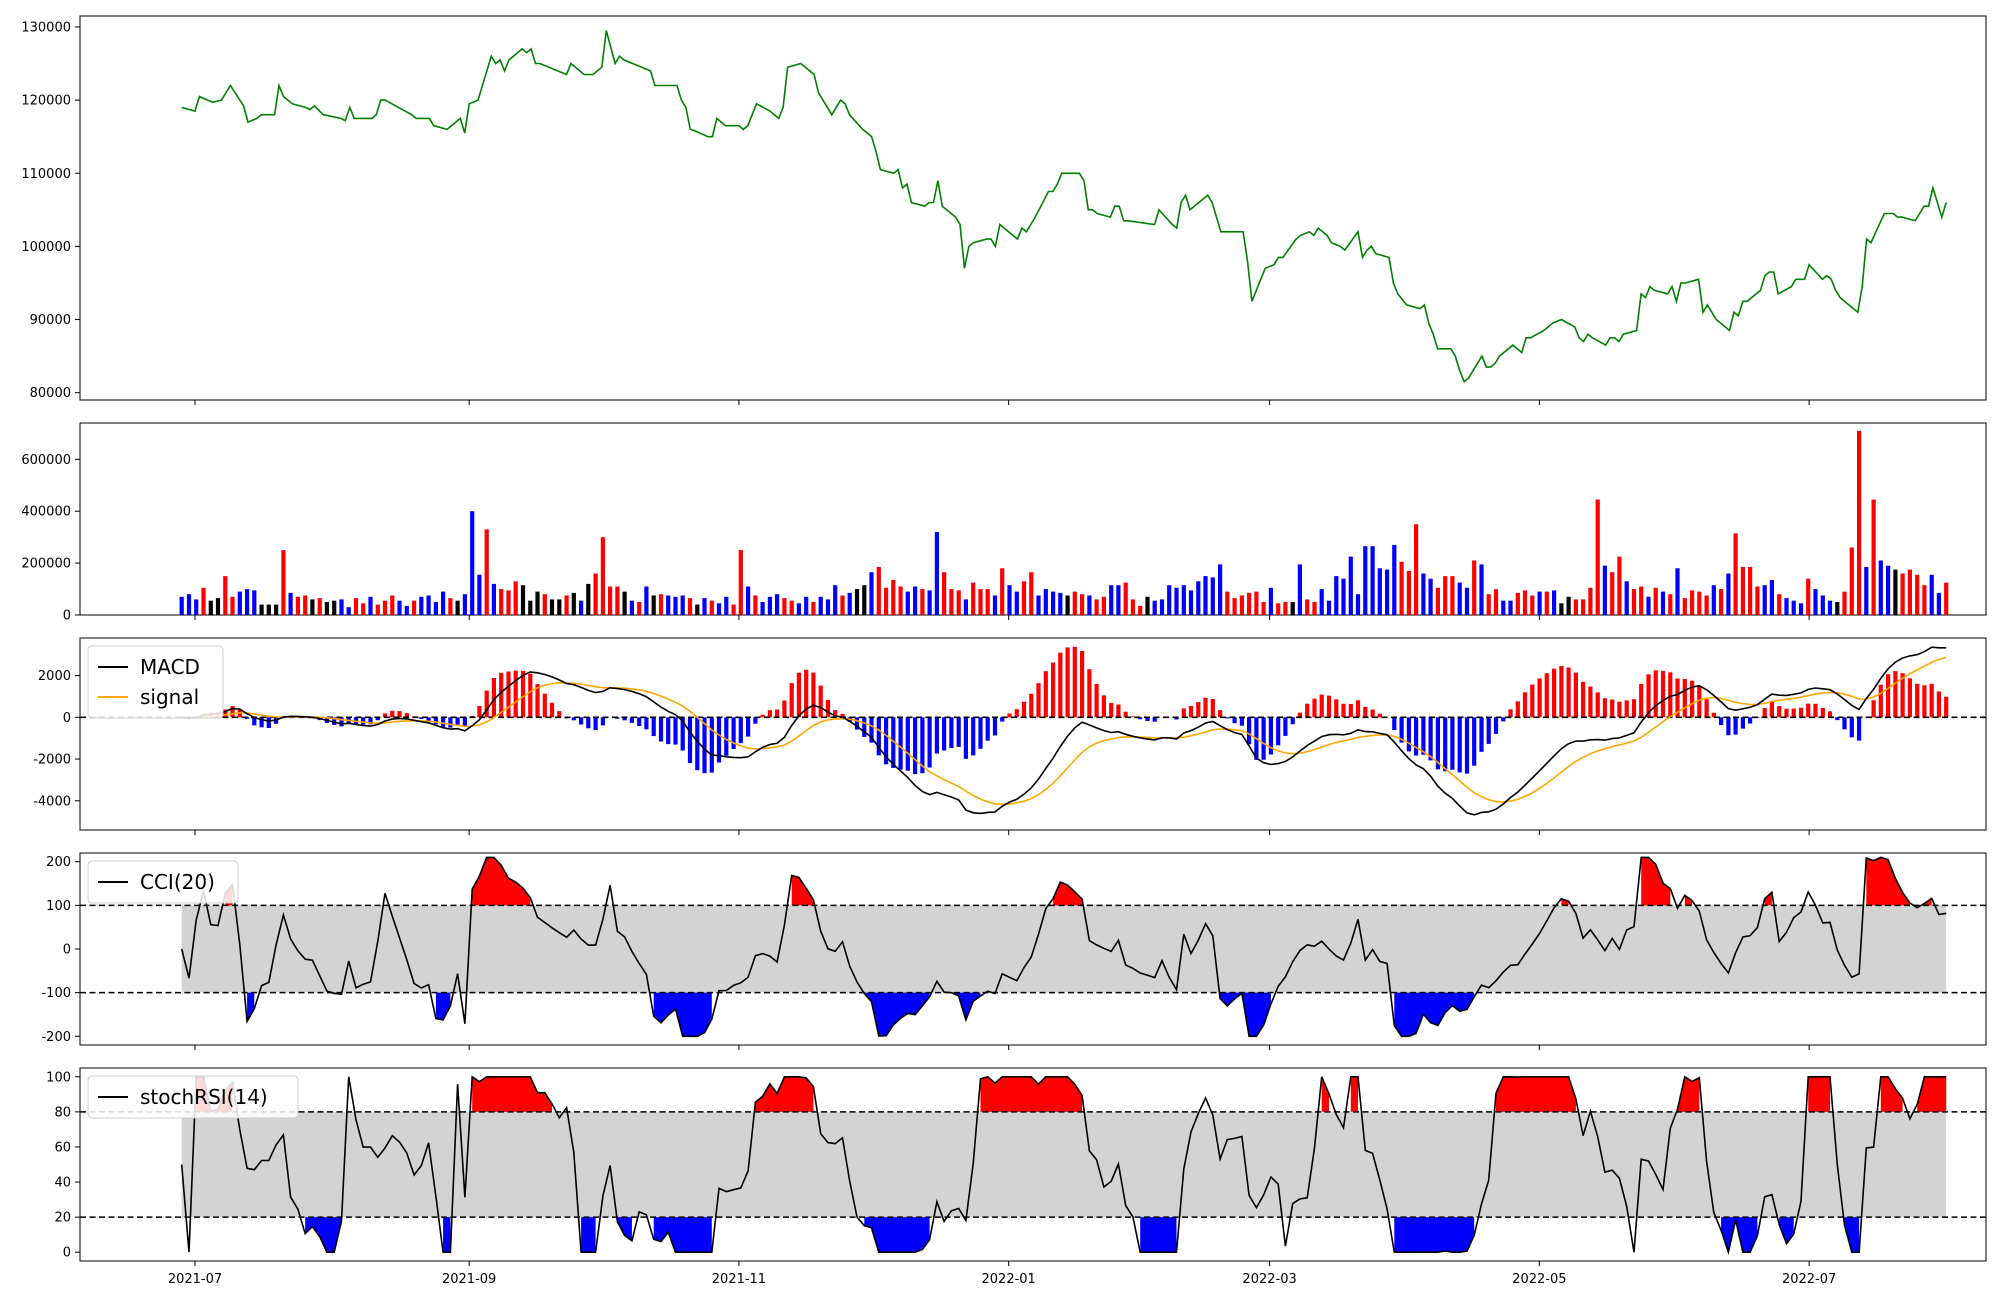  What do you see at coordinates (1809, 1279) in the screenshot?
I see `xtick-label: 2022-07` at bounding box center [1809, 1279].